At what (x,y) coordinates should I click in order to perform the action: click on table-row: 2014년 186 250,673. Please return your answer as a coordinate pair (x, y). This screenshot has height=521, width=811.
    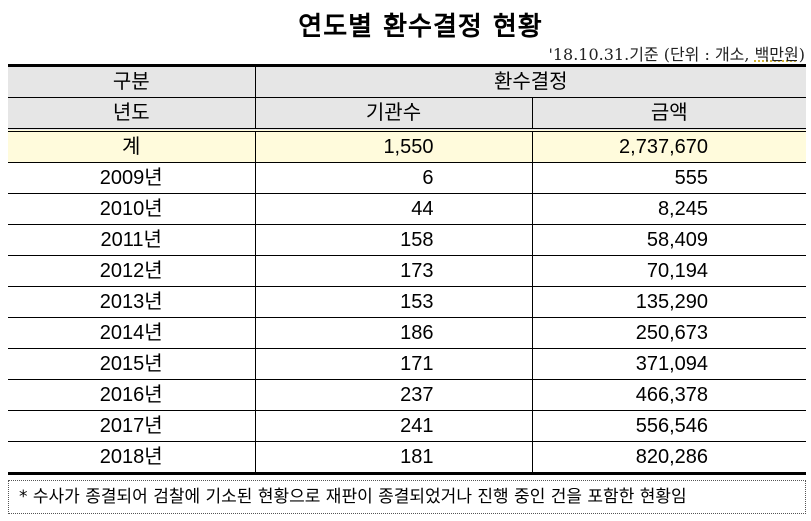
    Looking at the image, I should click on (407, 333).